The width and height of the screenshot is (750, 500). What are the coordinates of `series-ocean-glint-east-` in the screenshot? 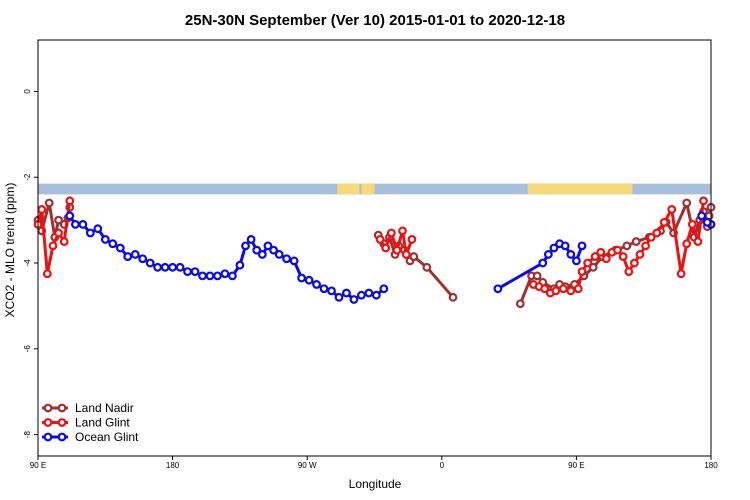 It's located at (707, 222).